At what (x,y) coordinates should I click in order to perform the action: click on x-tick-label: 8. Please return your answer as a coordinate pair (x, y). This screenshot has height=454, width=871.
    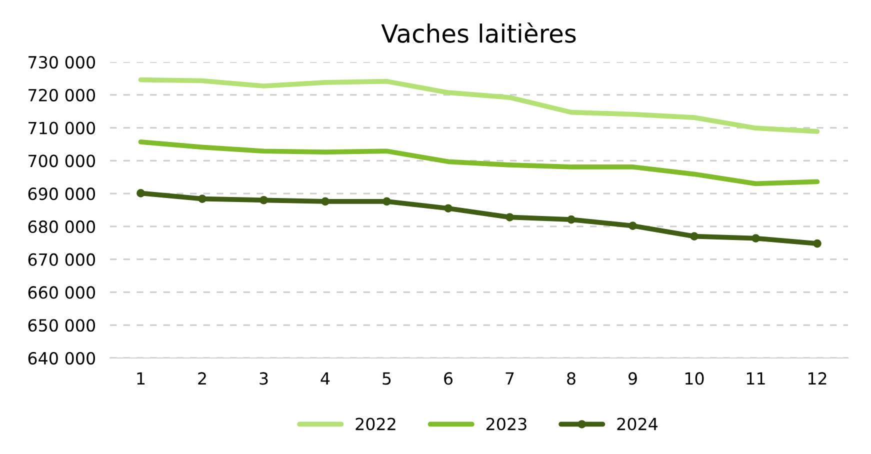
    Looking at the image, I should click on (571, 378).